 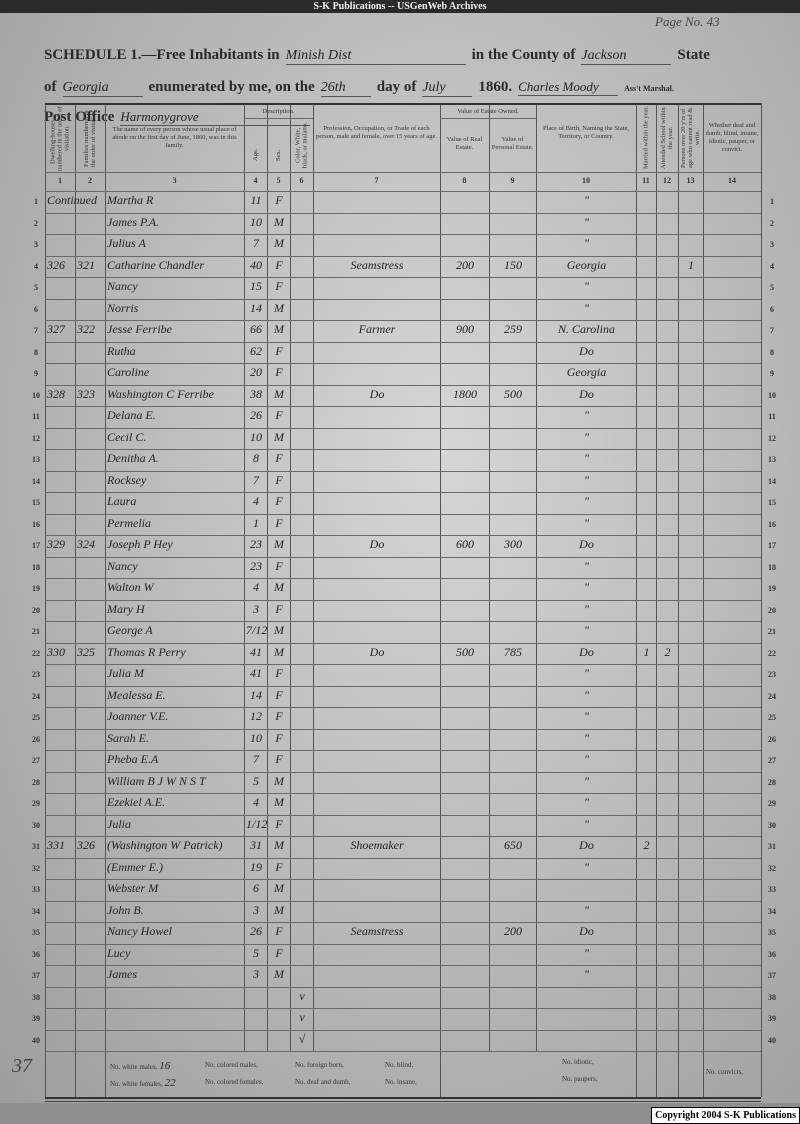 I want to click on color: √, so click(x=302, y=1038).